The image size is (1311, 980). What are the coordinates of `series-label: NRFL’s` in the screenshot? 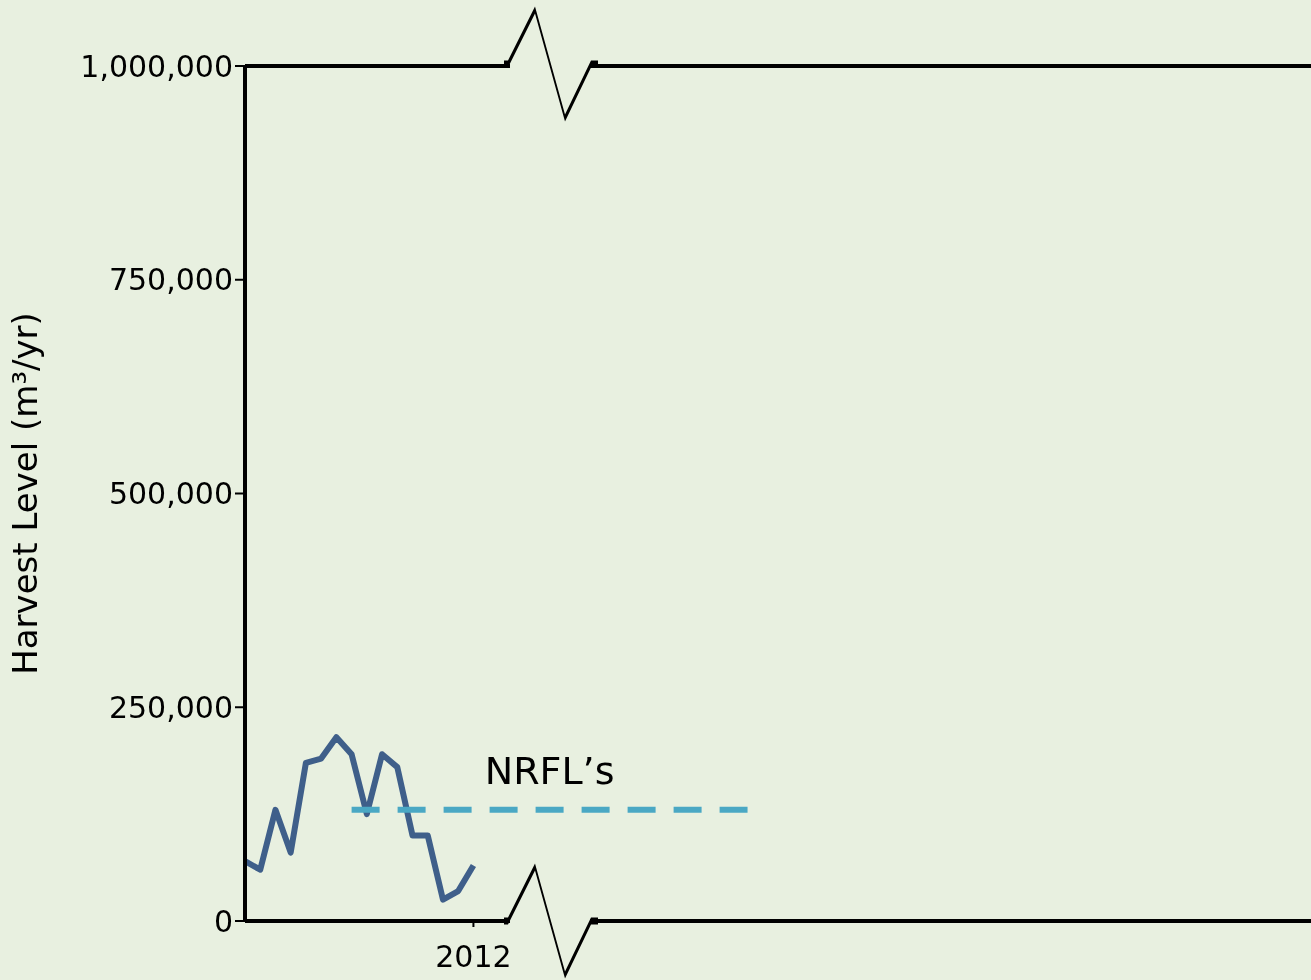 It's located at (549, 770).